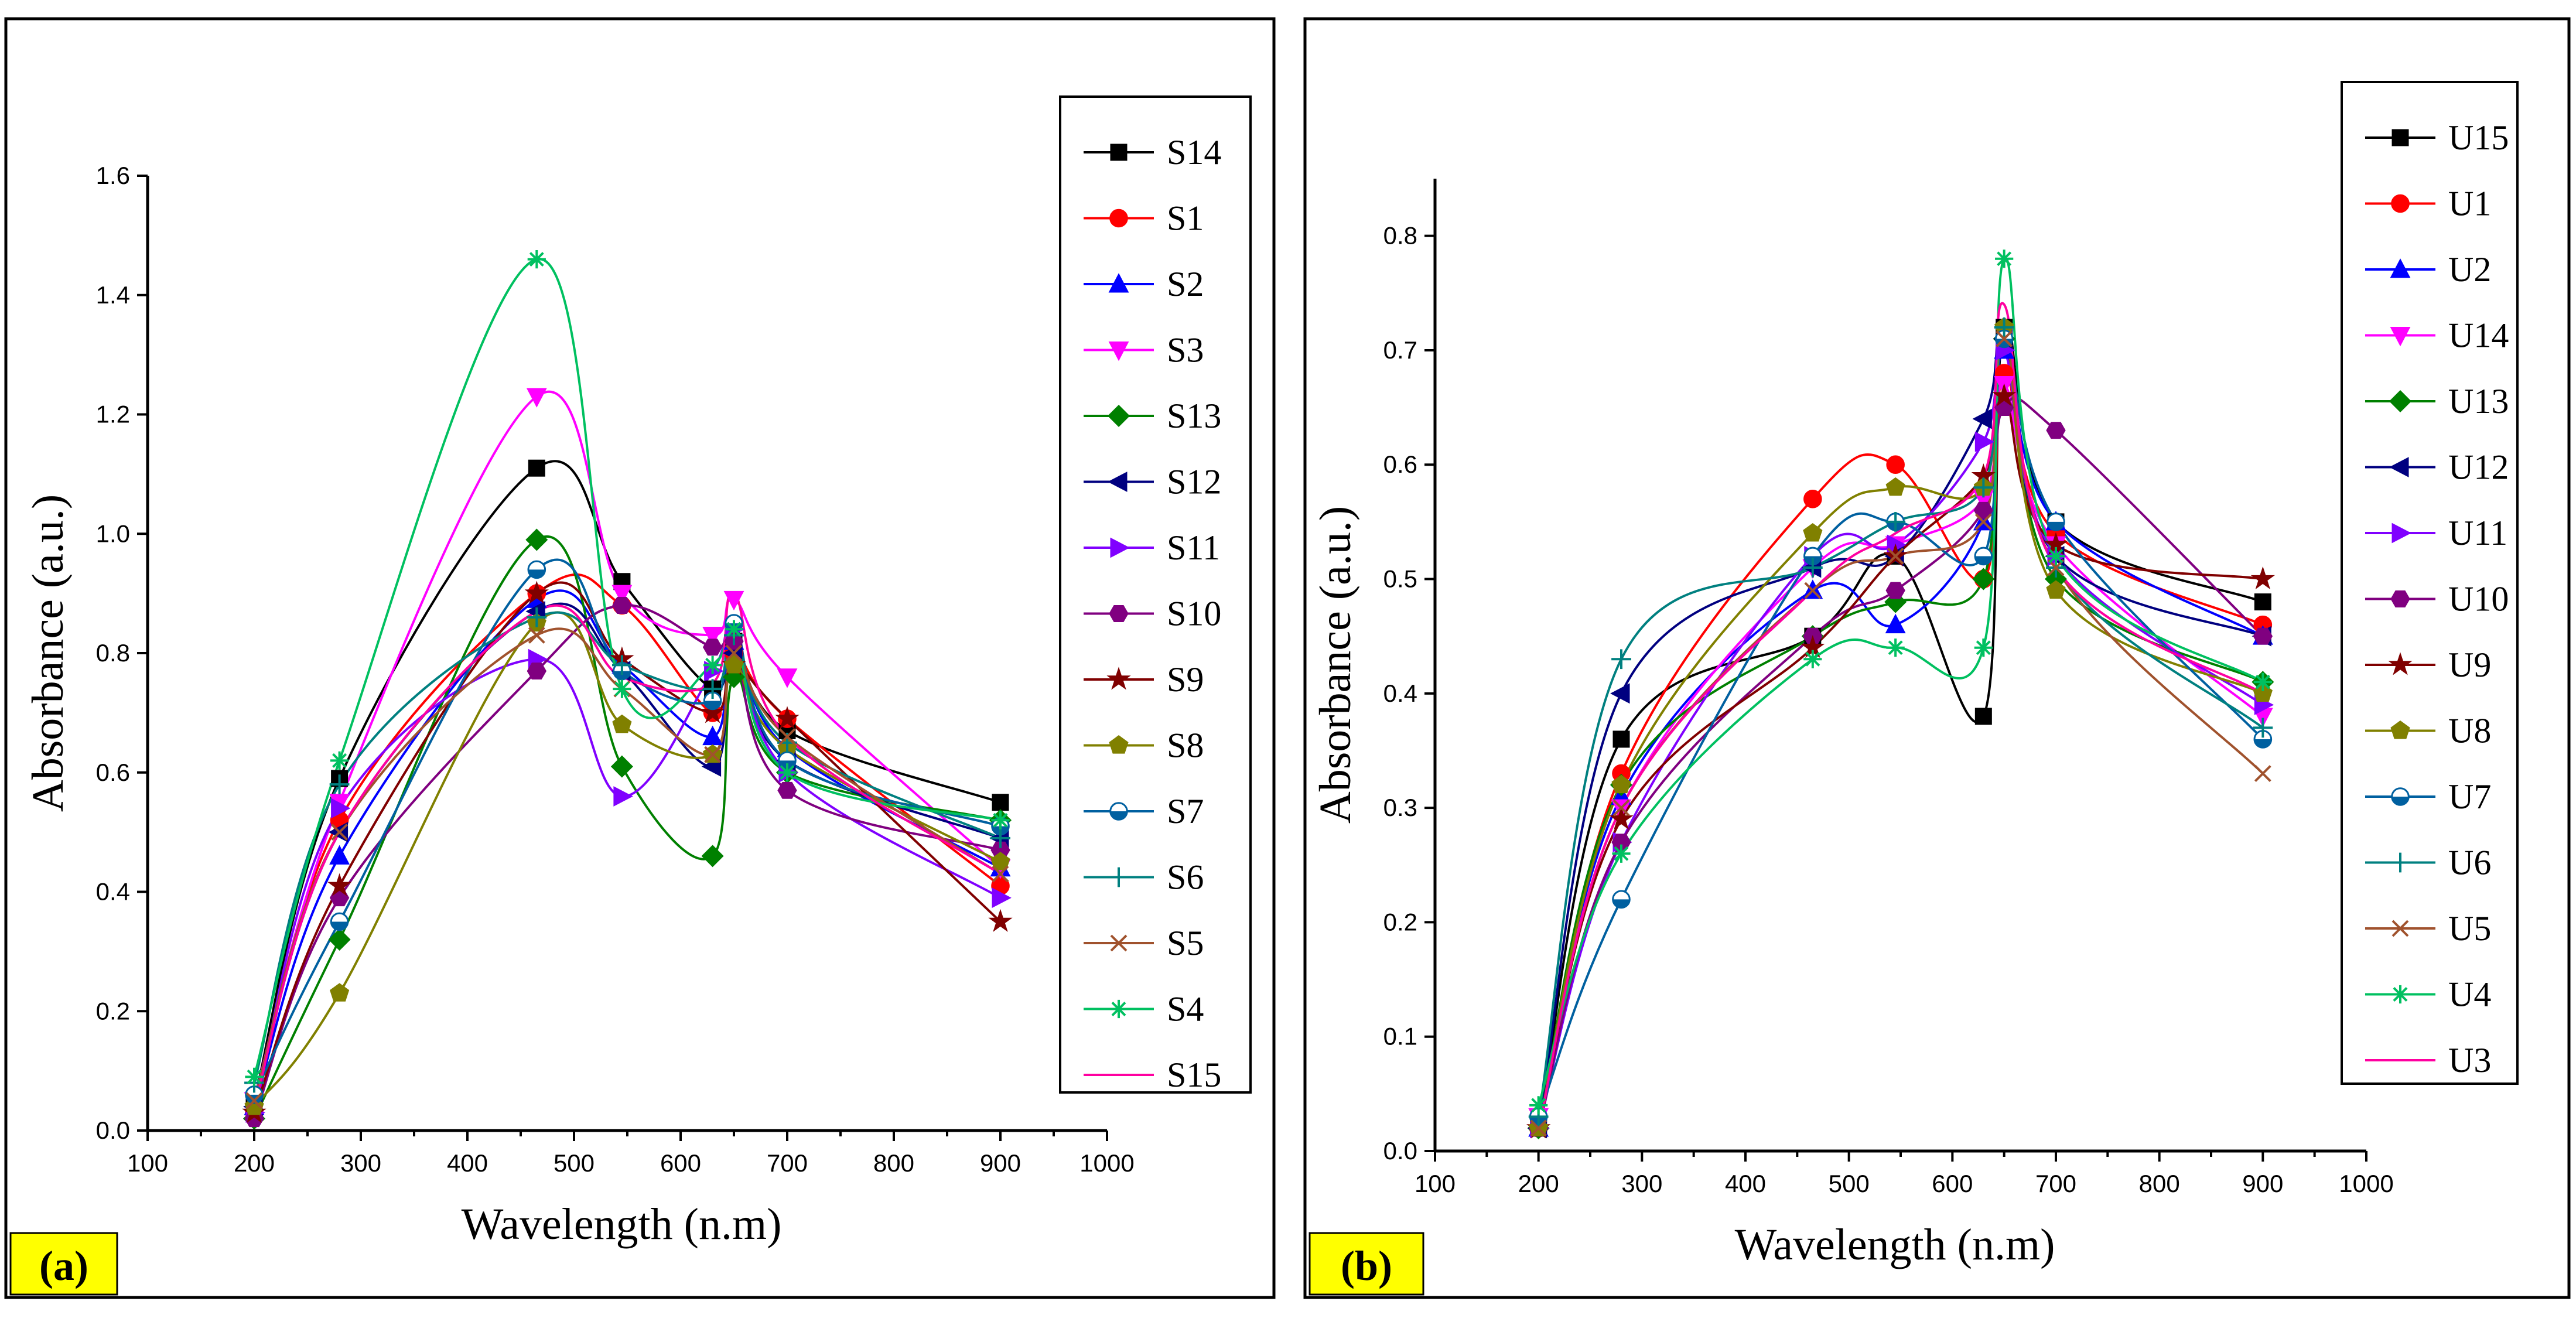 The width and height of the screenshot is (2576, 1325). I want to click on data-point-U13, so click(1984, 579).